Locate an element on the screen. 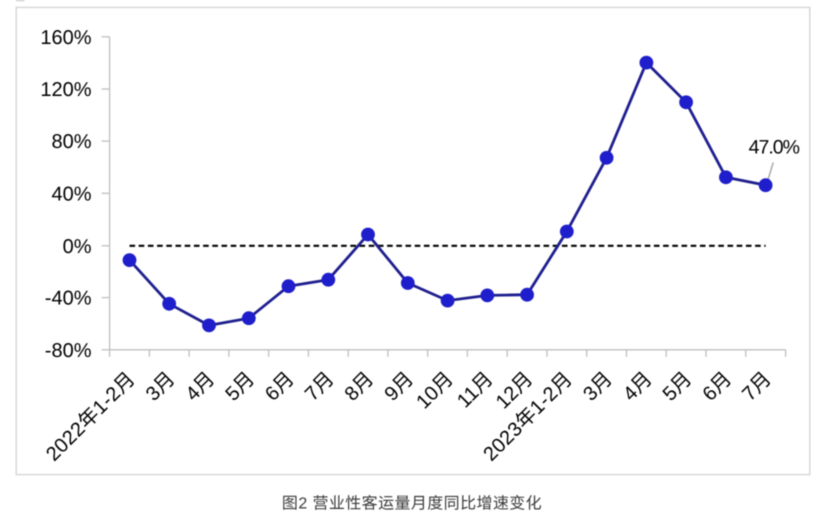 This screenshot has width=835, height=528. svg-text: 47.0% is located at coordinates (774, 148).